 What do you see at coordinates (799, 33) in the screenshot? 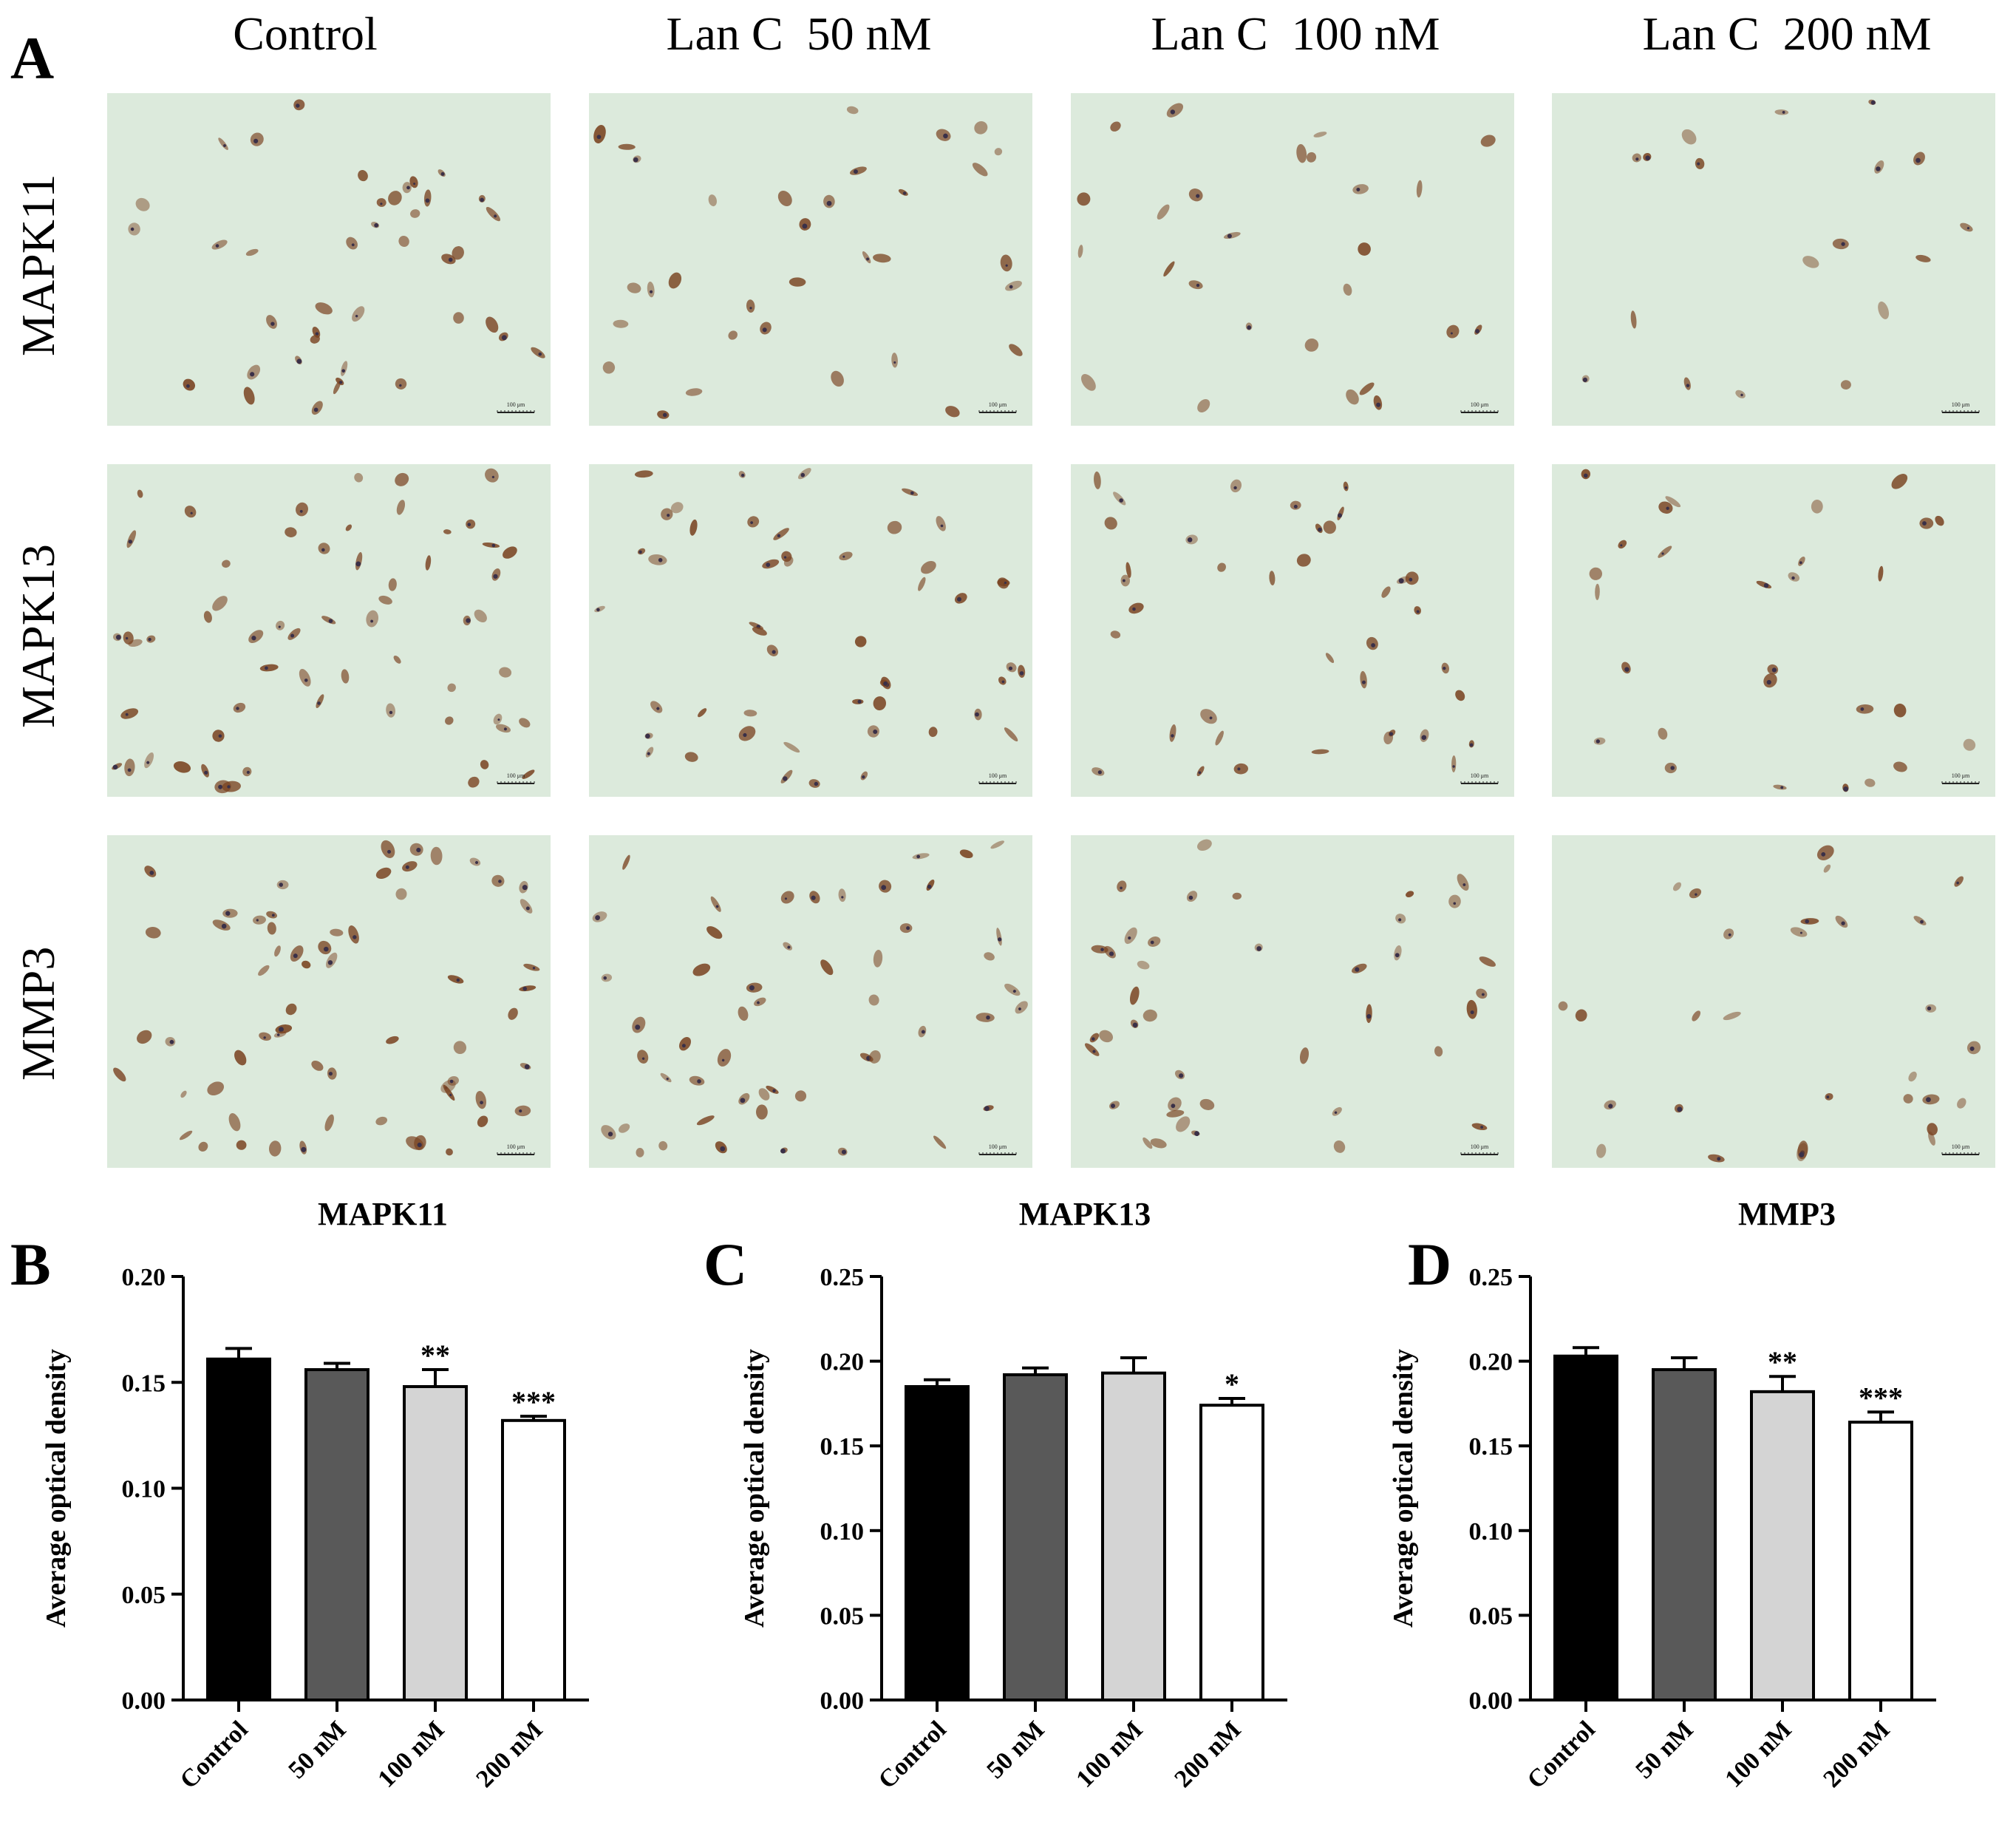
I see `column-header-50nm: Lan C 50 nM` at bounding box center [799, 33].